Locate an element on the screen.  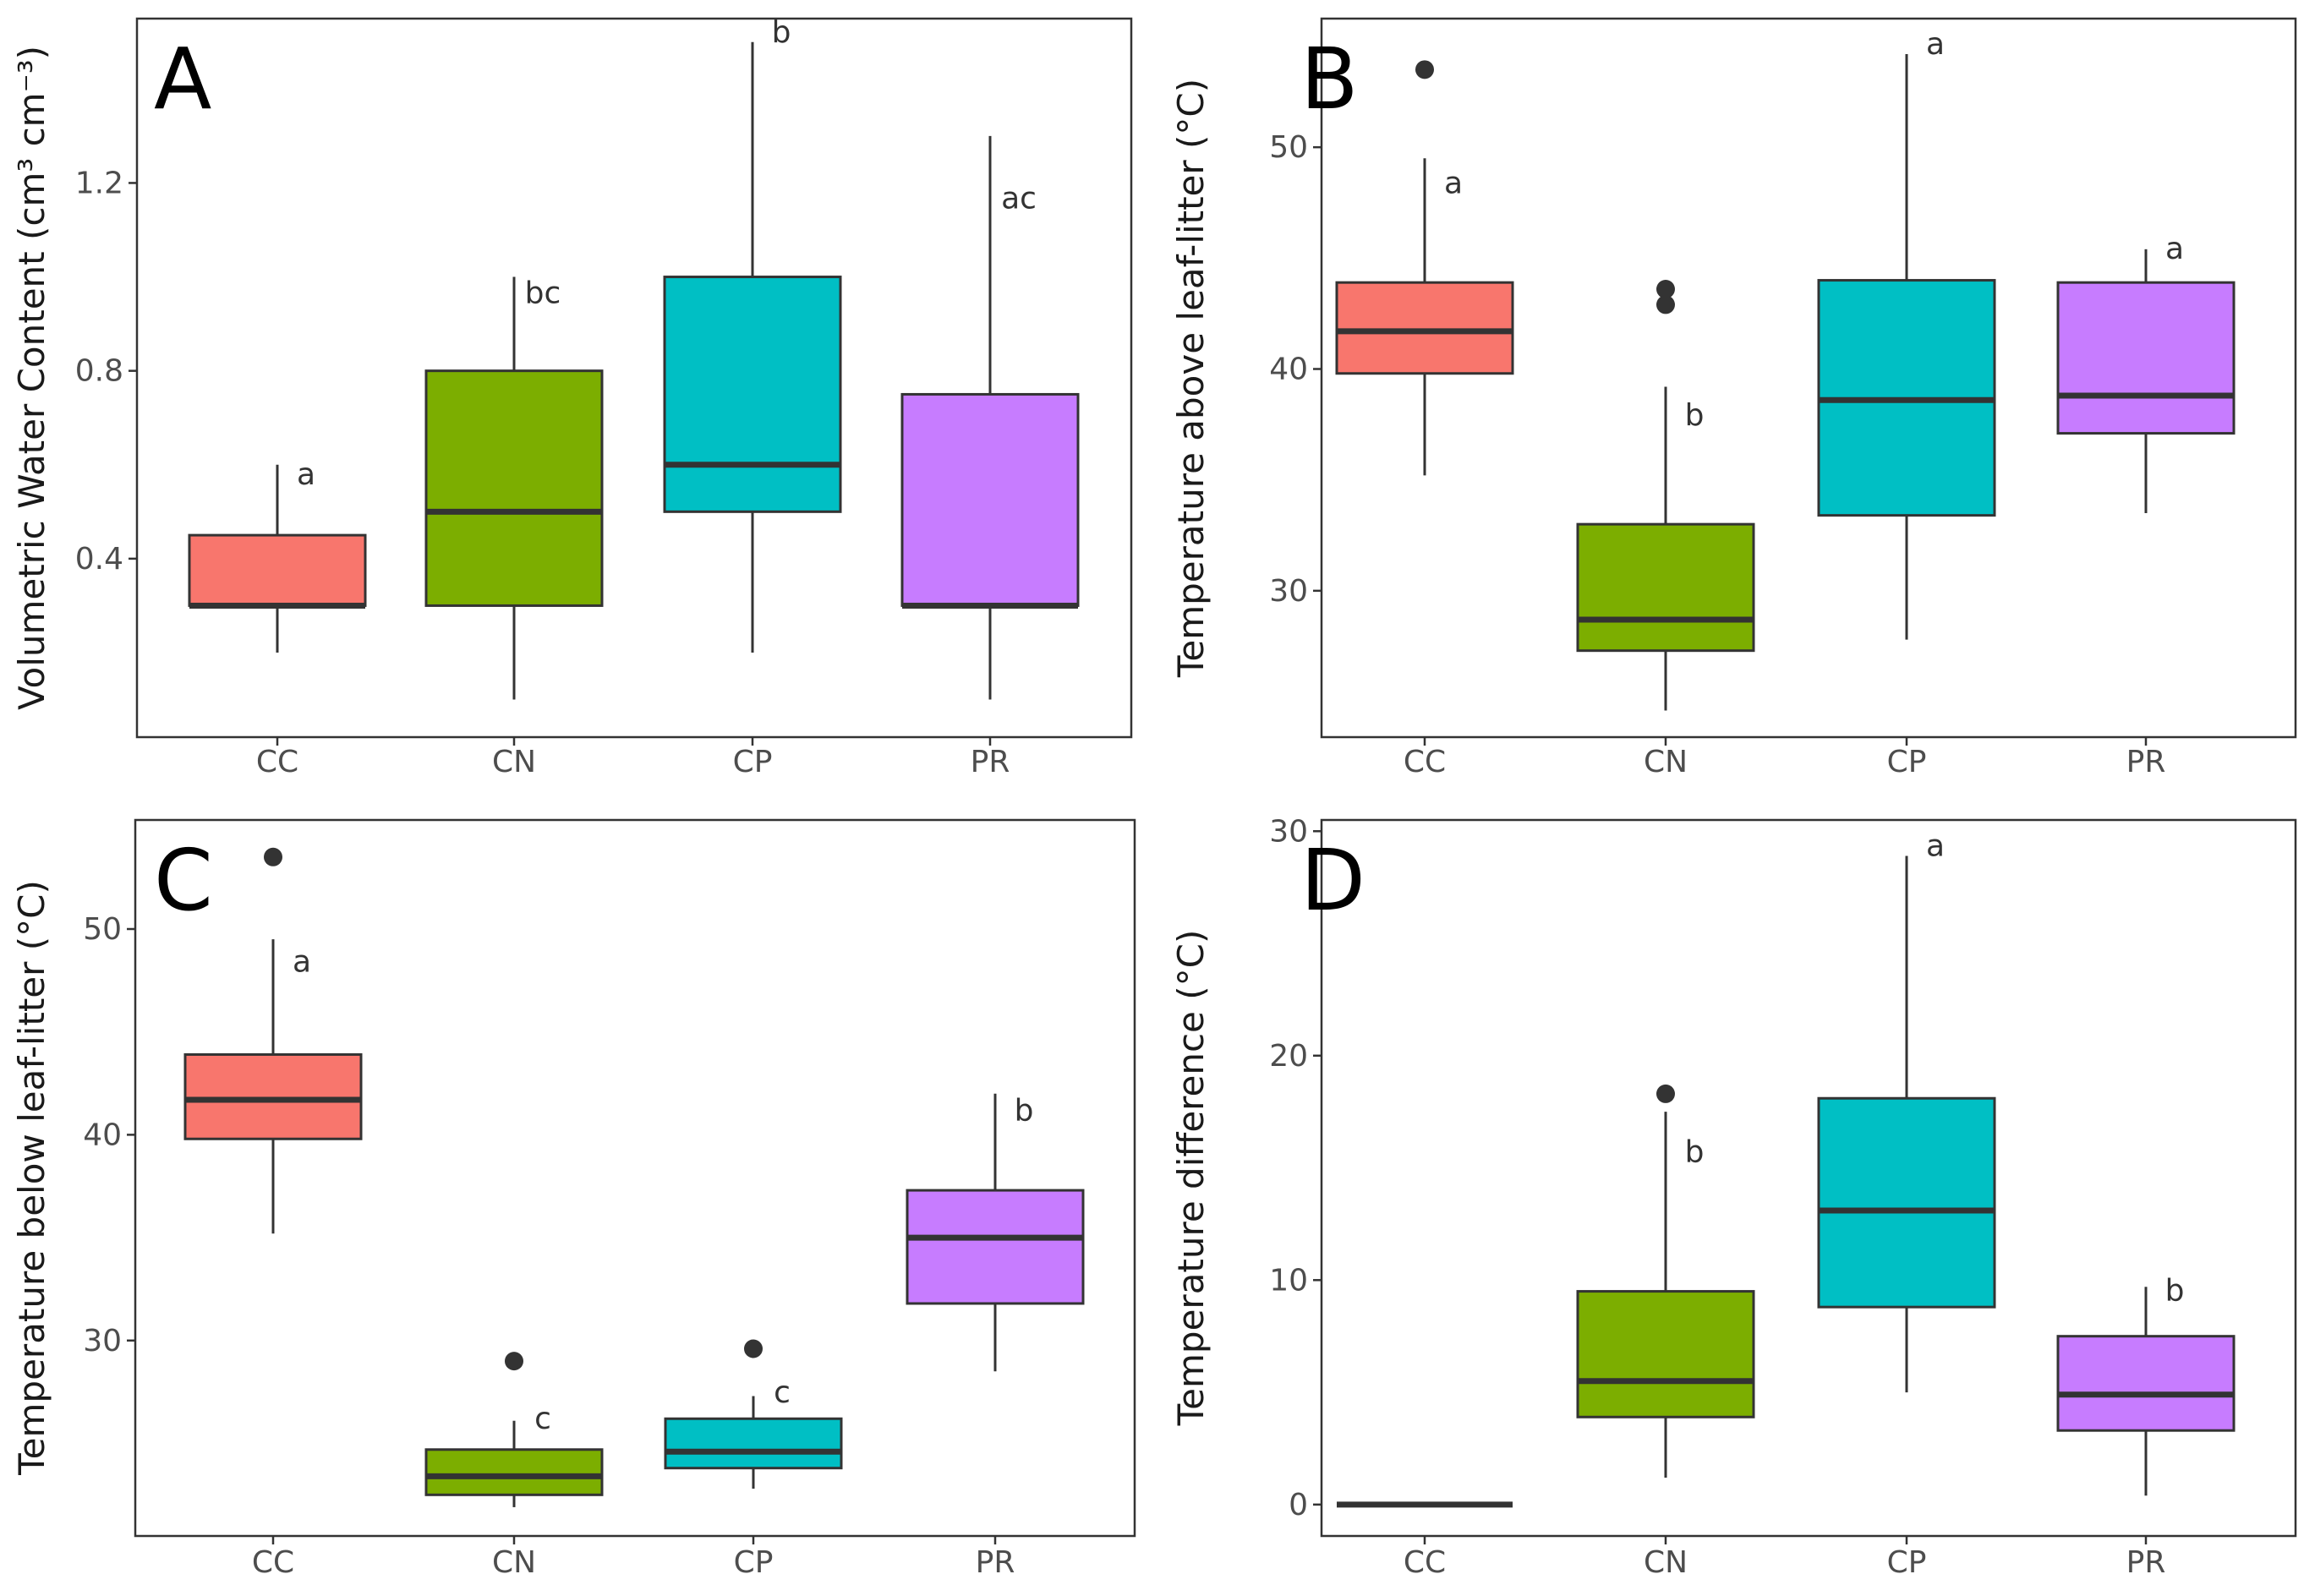
box-d-pr is located at coordinates (2146, 1383).